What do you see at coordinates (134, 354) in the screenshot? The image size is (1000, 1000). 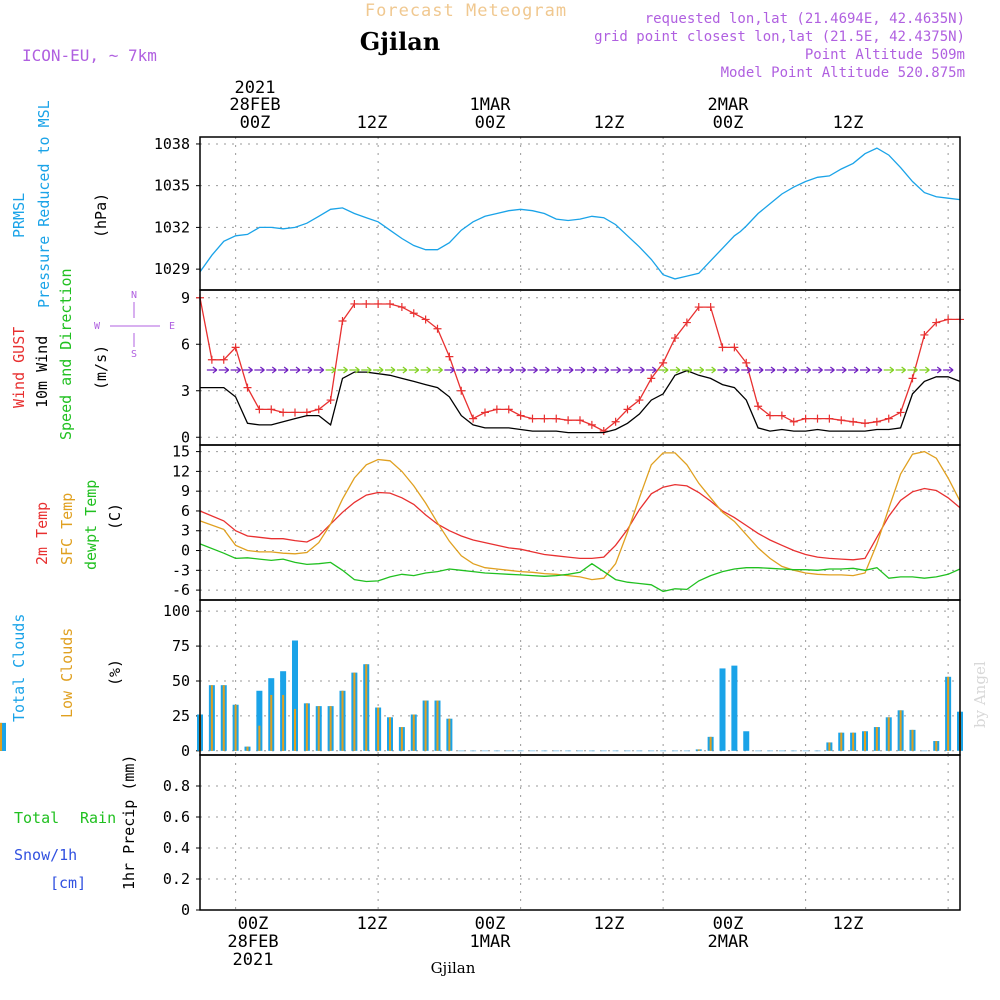 I see `compass-s: S` at bounding box center [134, 354].